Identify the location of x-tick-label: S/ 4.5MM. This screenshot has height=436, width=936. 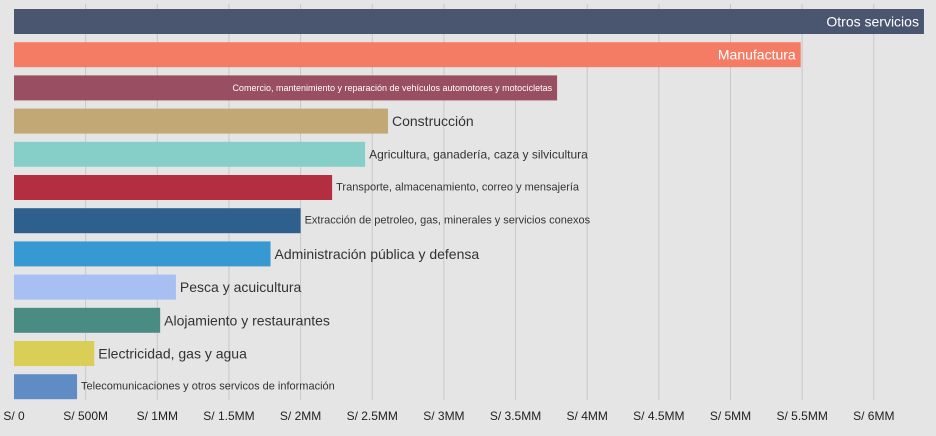
(658, 416).